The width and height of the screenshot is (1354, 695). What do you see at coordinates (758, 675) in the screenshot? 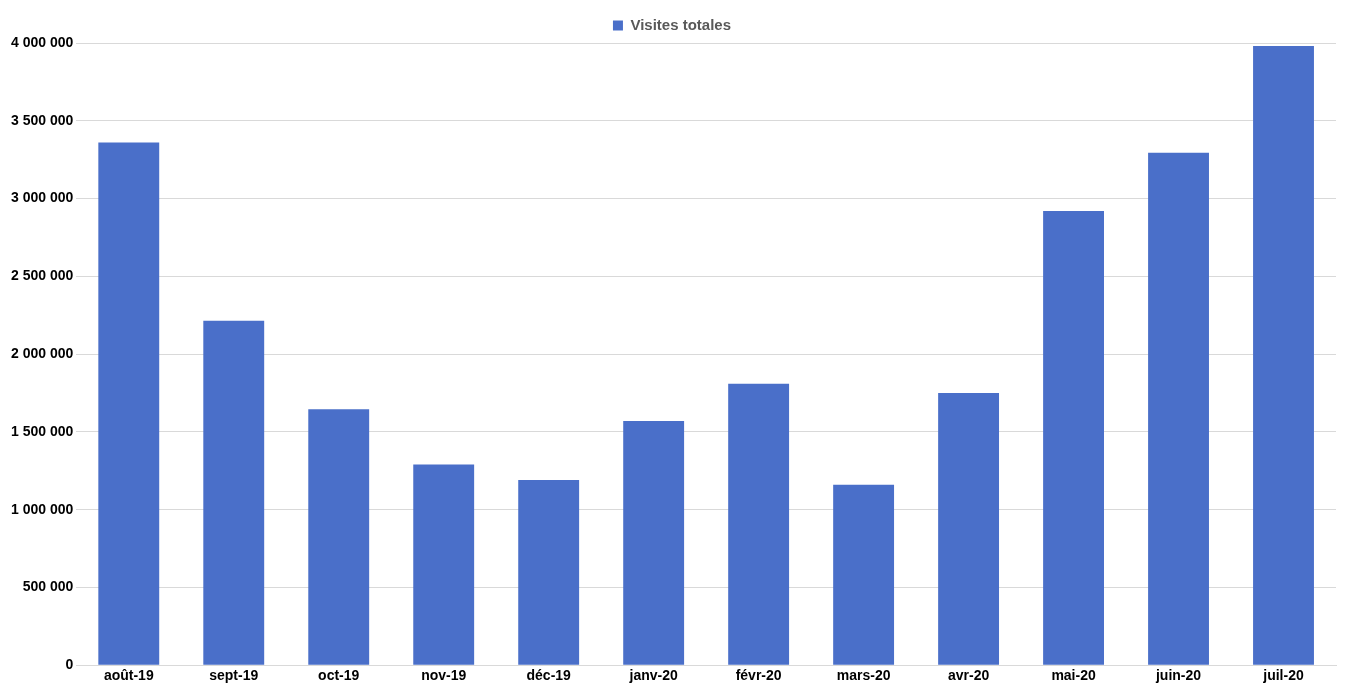
I see `x-tick-label: févr-20` at bounding box center [758, 675].